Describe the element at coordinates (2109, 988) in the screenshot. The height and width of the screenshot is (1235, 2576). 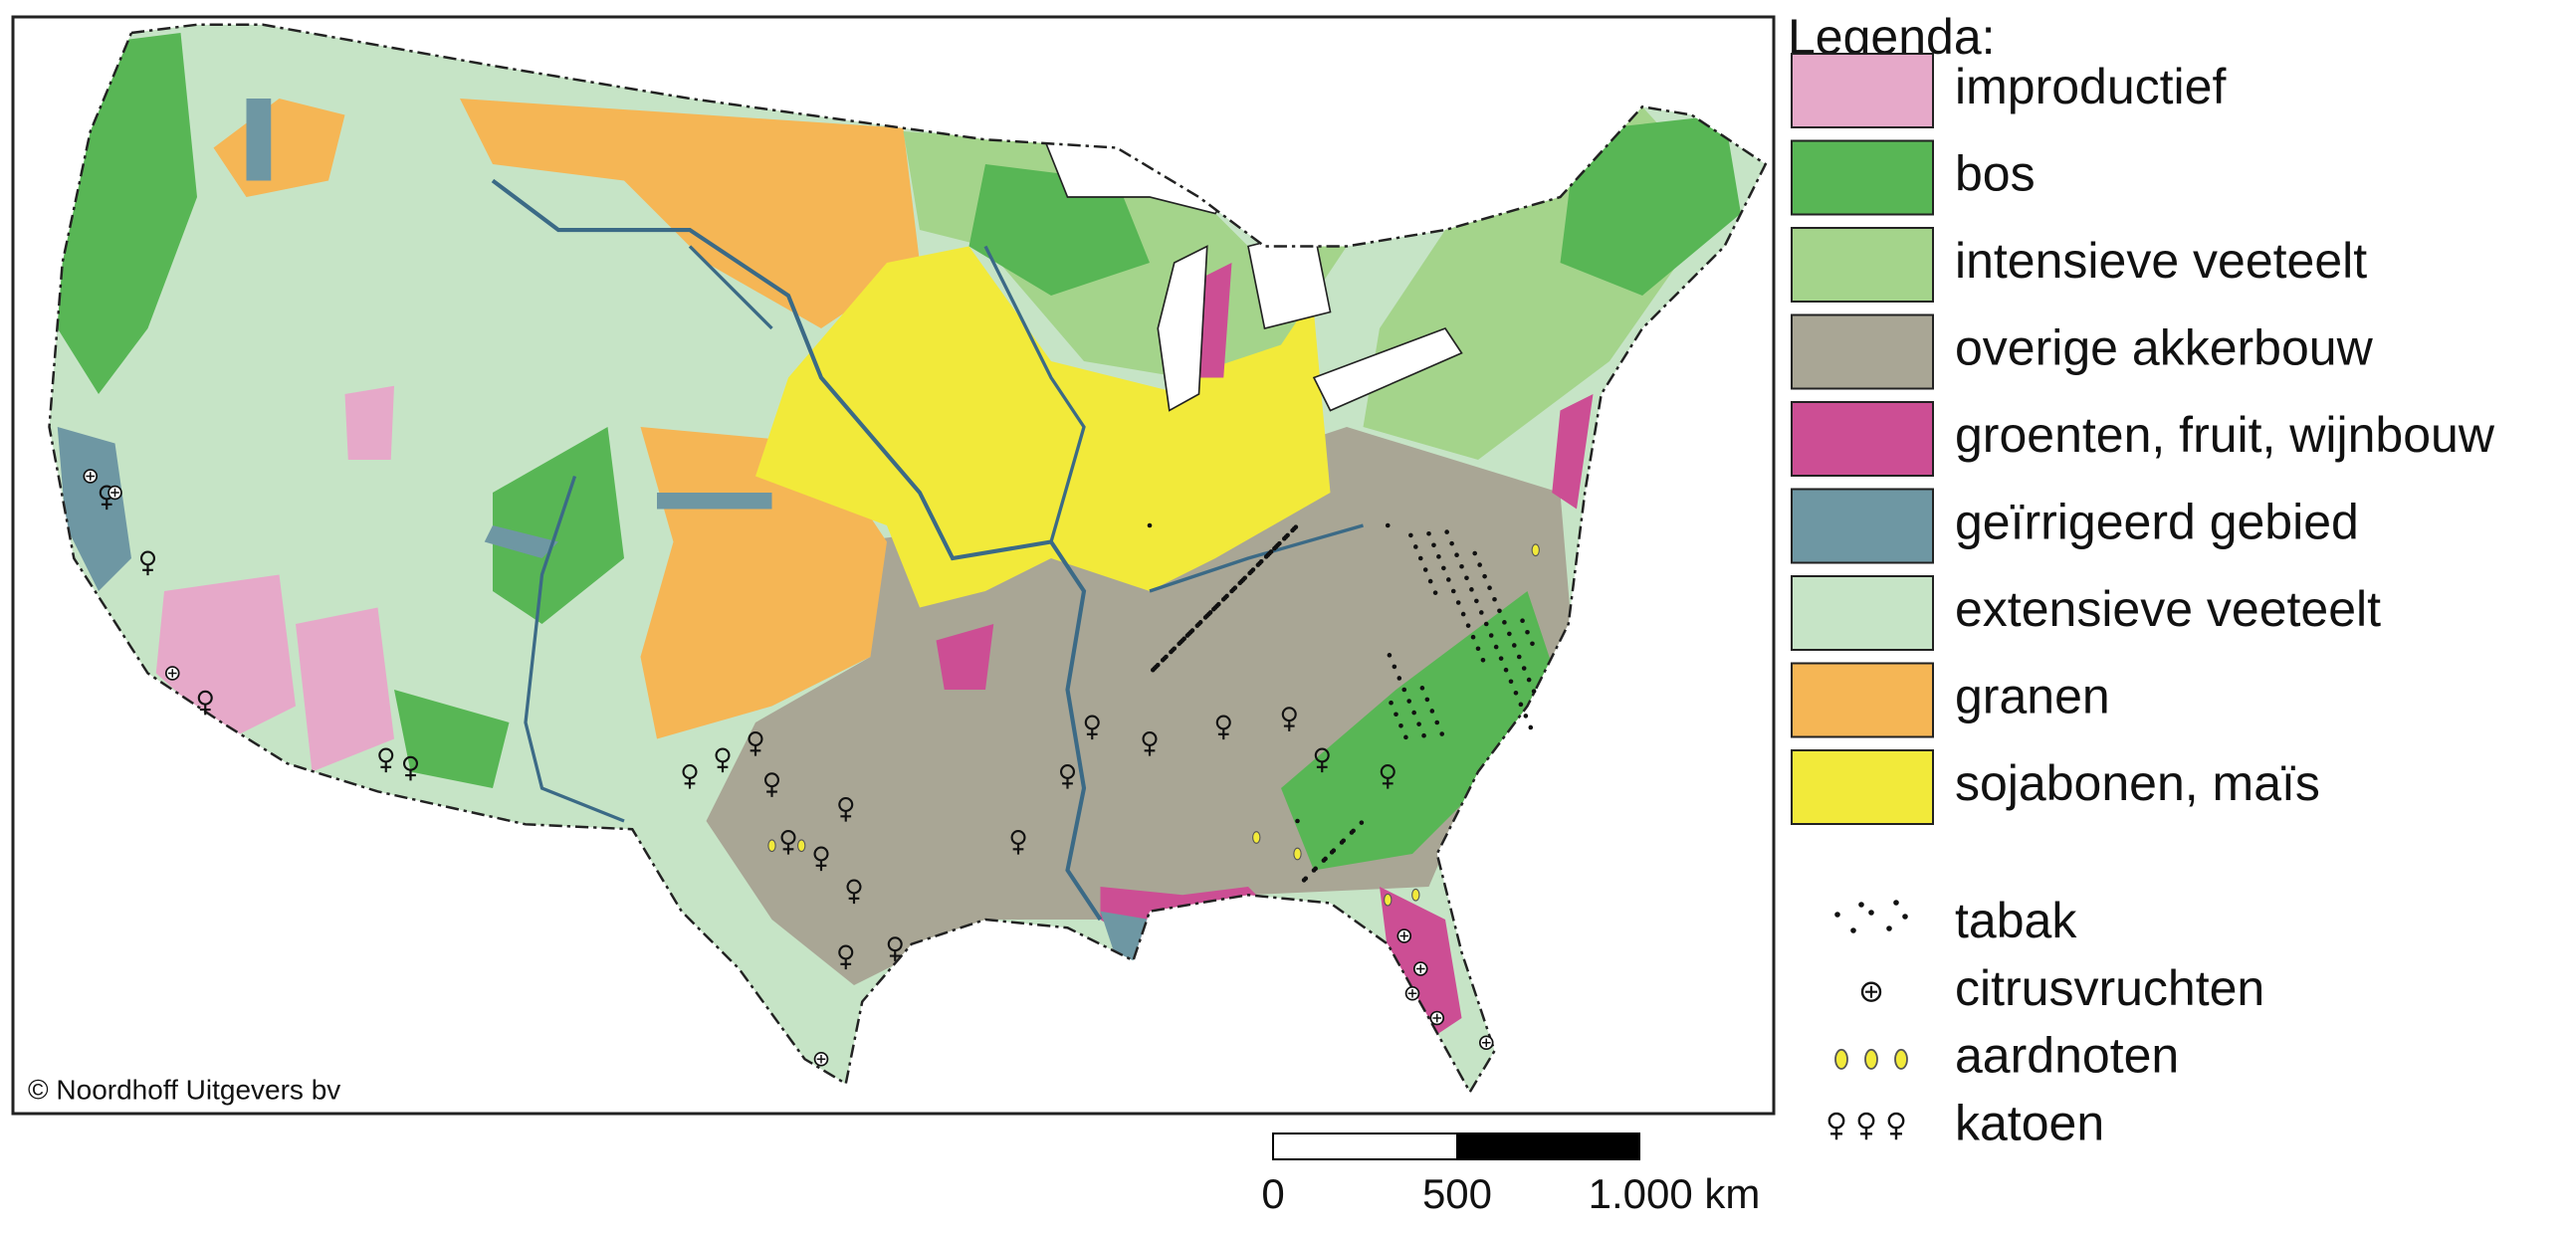
I see `legend-label: citrusvruchten` at that location.